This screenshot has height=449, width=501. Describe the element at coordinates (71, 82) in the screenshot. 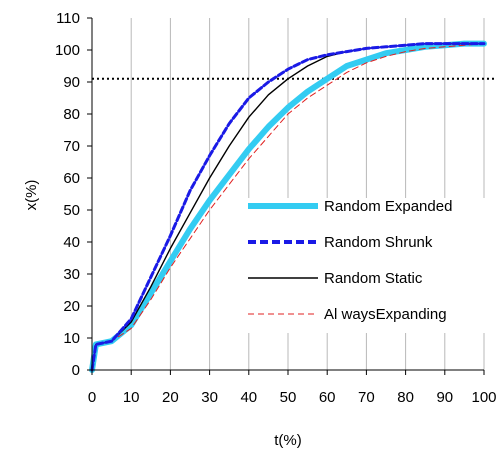

I see `y-tick-label-90: 90` at that location.